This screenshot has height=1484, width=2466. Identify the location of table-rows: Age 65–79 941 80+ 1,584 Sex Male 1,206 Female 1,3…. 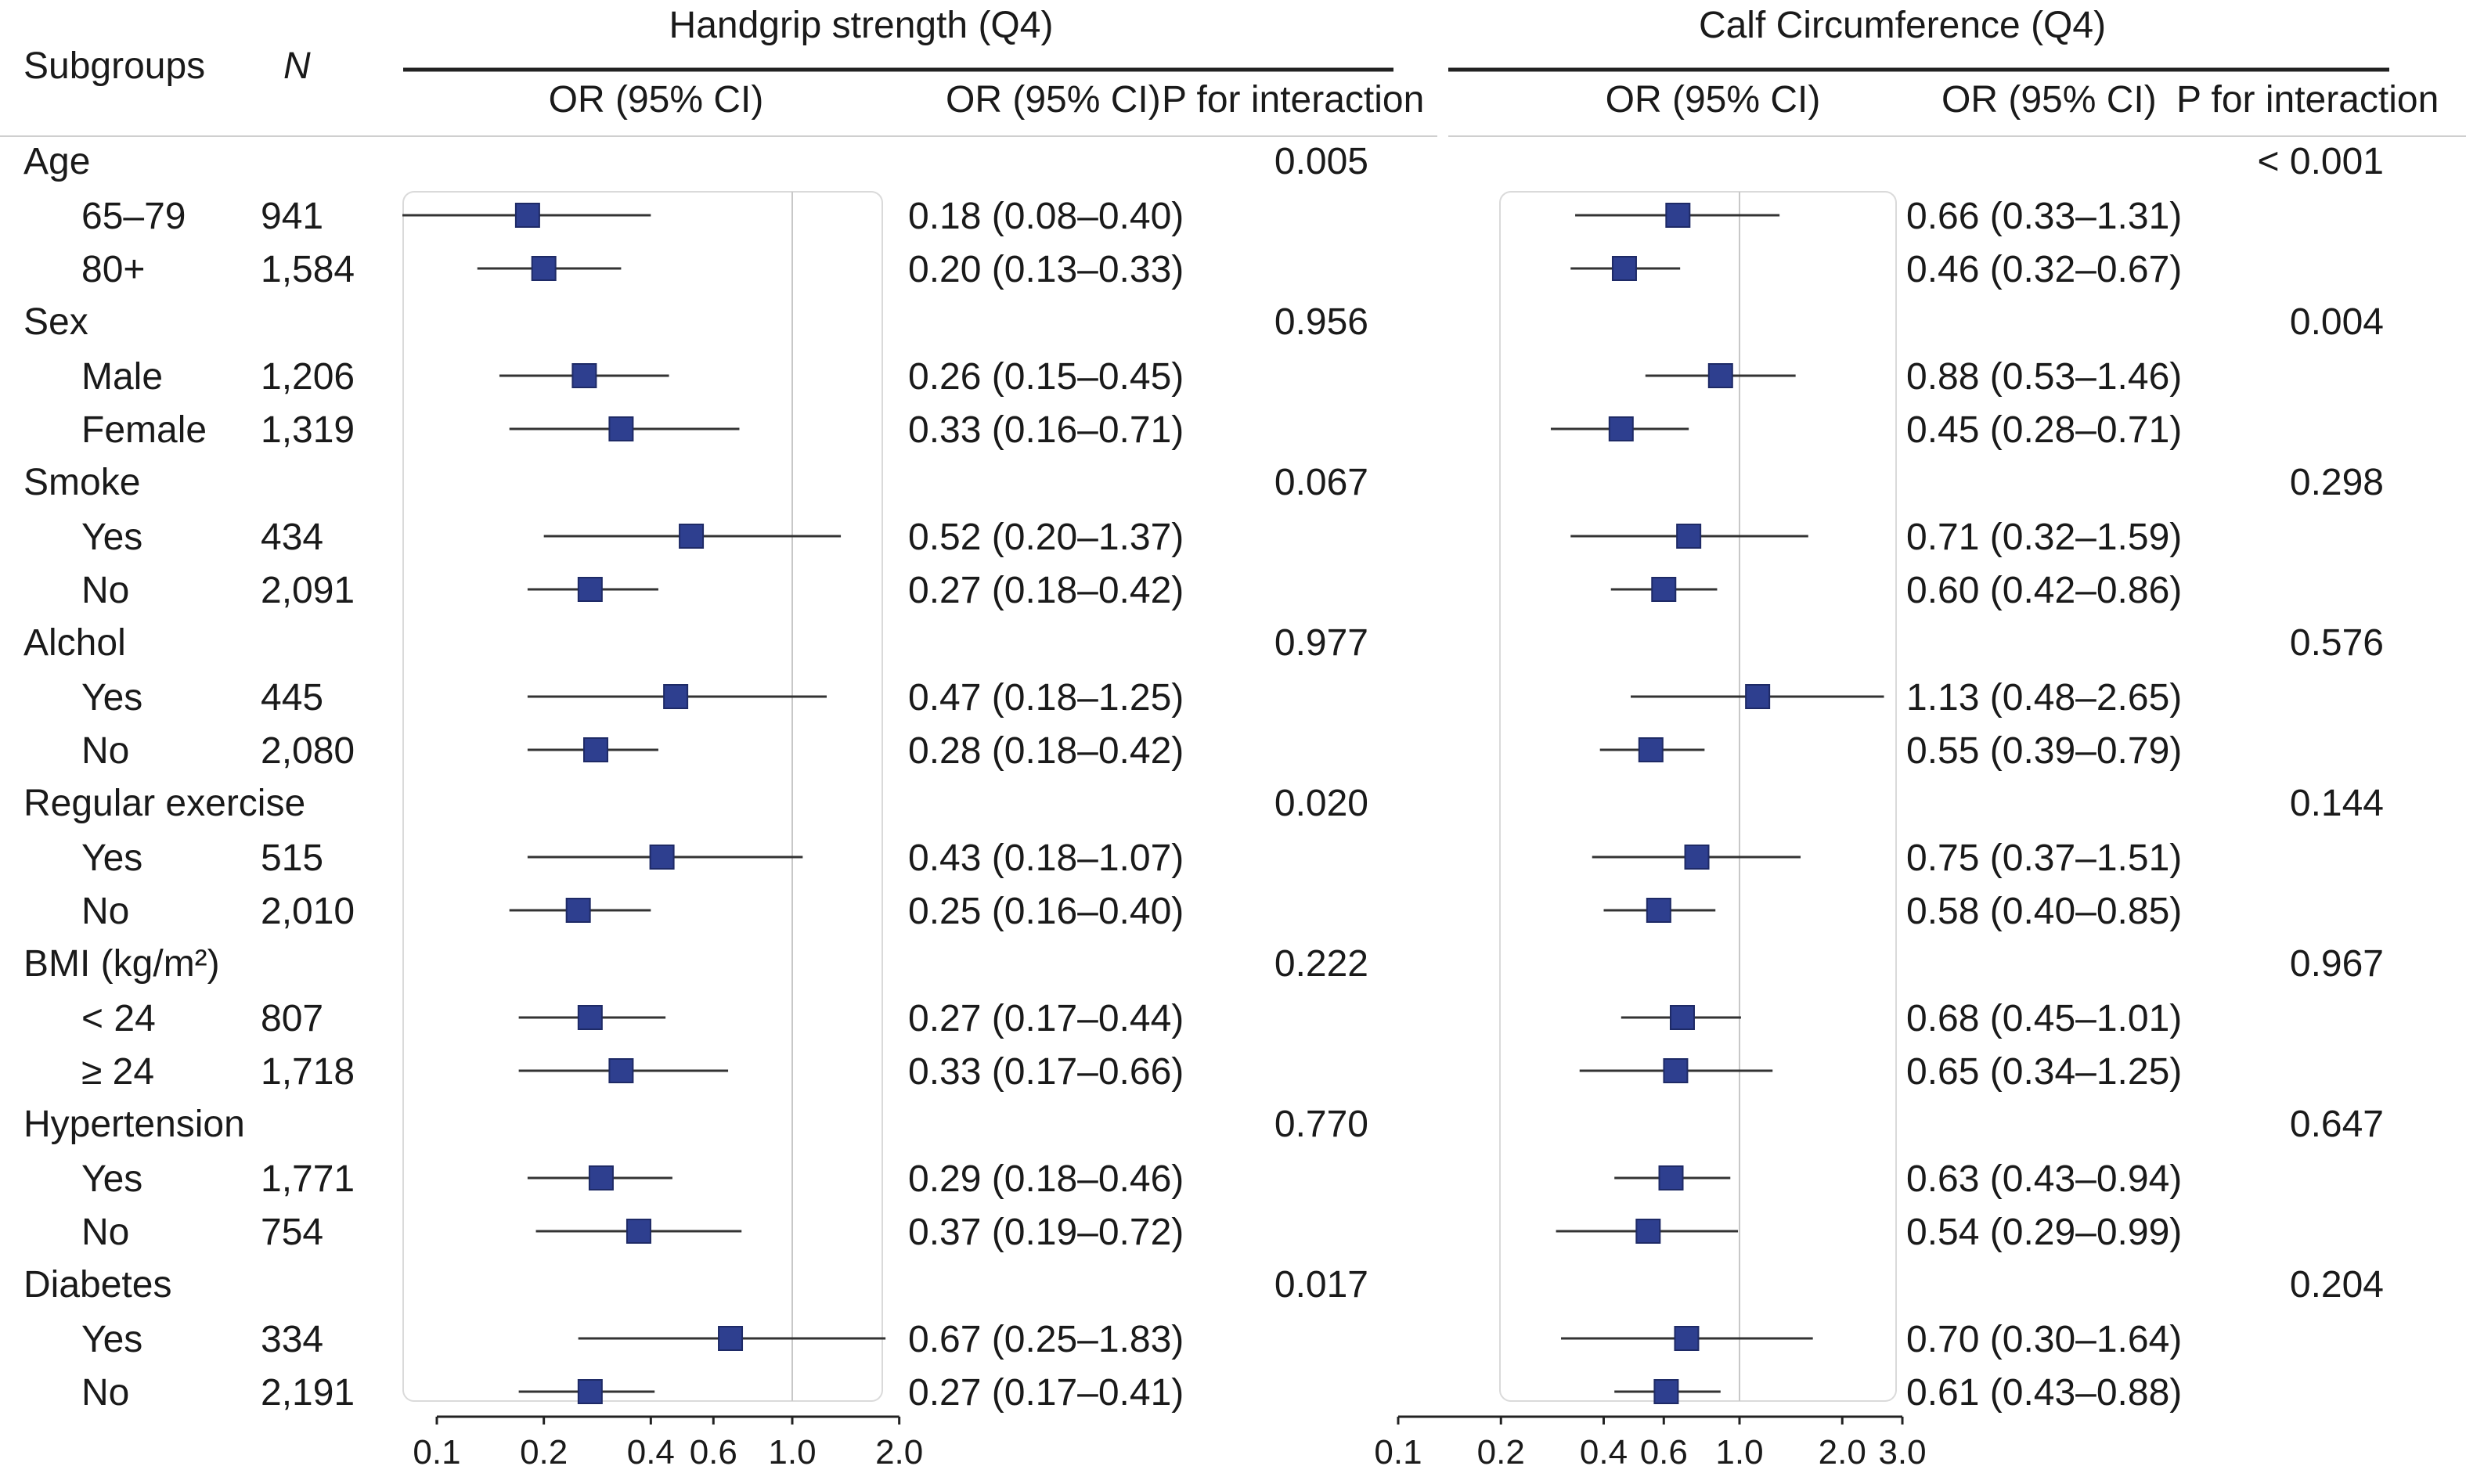
(189, 777).